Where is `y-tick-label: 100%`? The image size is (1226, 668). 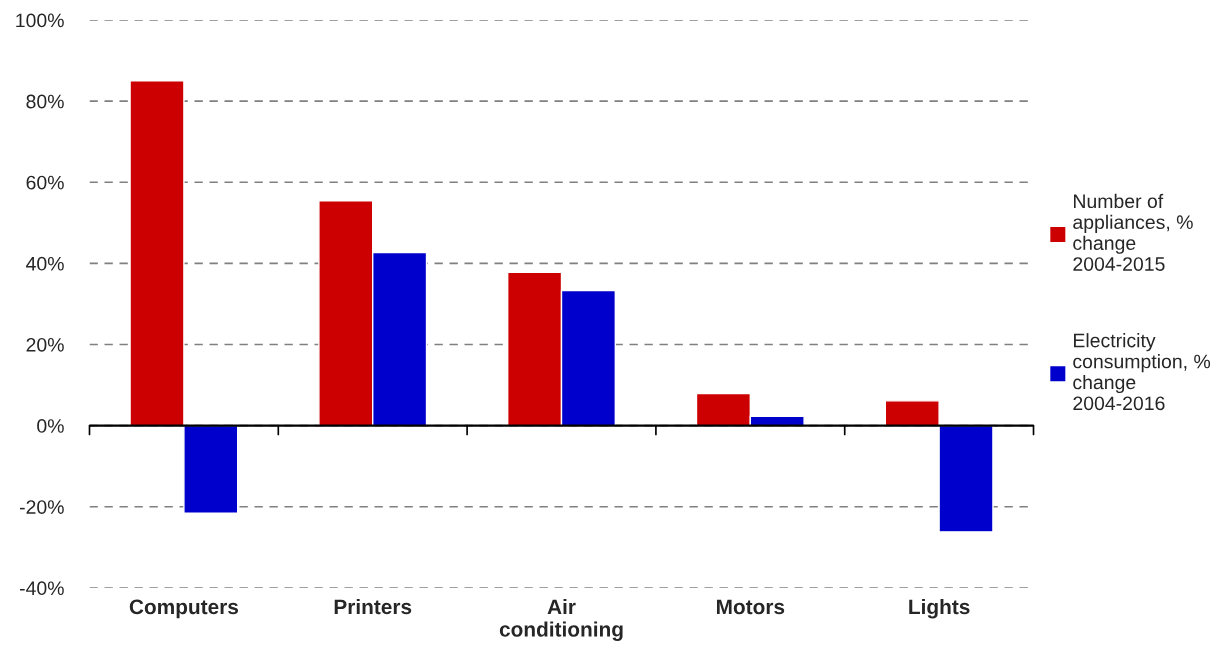
y-tick-label: 100% is located at coordinates (40, 20).